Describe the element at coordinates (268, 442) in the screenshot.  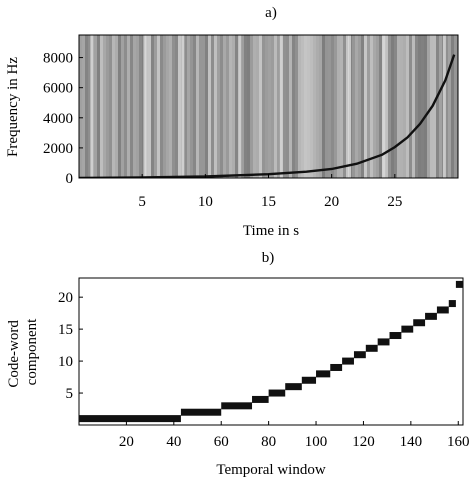
I see `panel-b-xtick-label: 80` at that location.